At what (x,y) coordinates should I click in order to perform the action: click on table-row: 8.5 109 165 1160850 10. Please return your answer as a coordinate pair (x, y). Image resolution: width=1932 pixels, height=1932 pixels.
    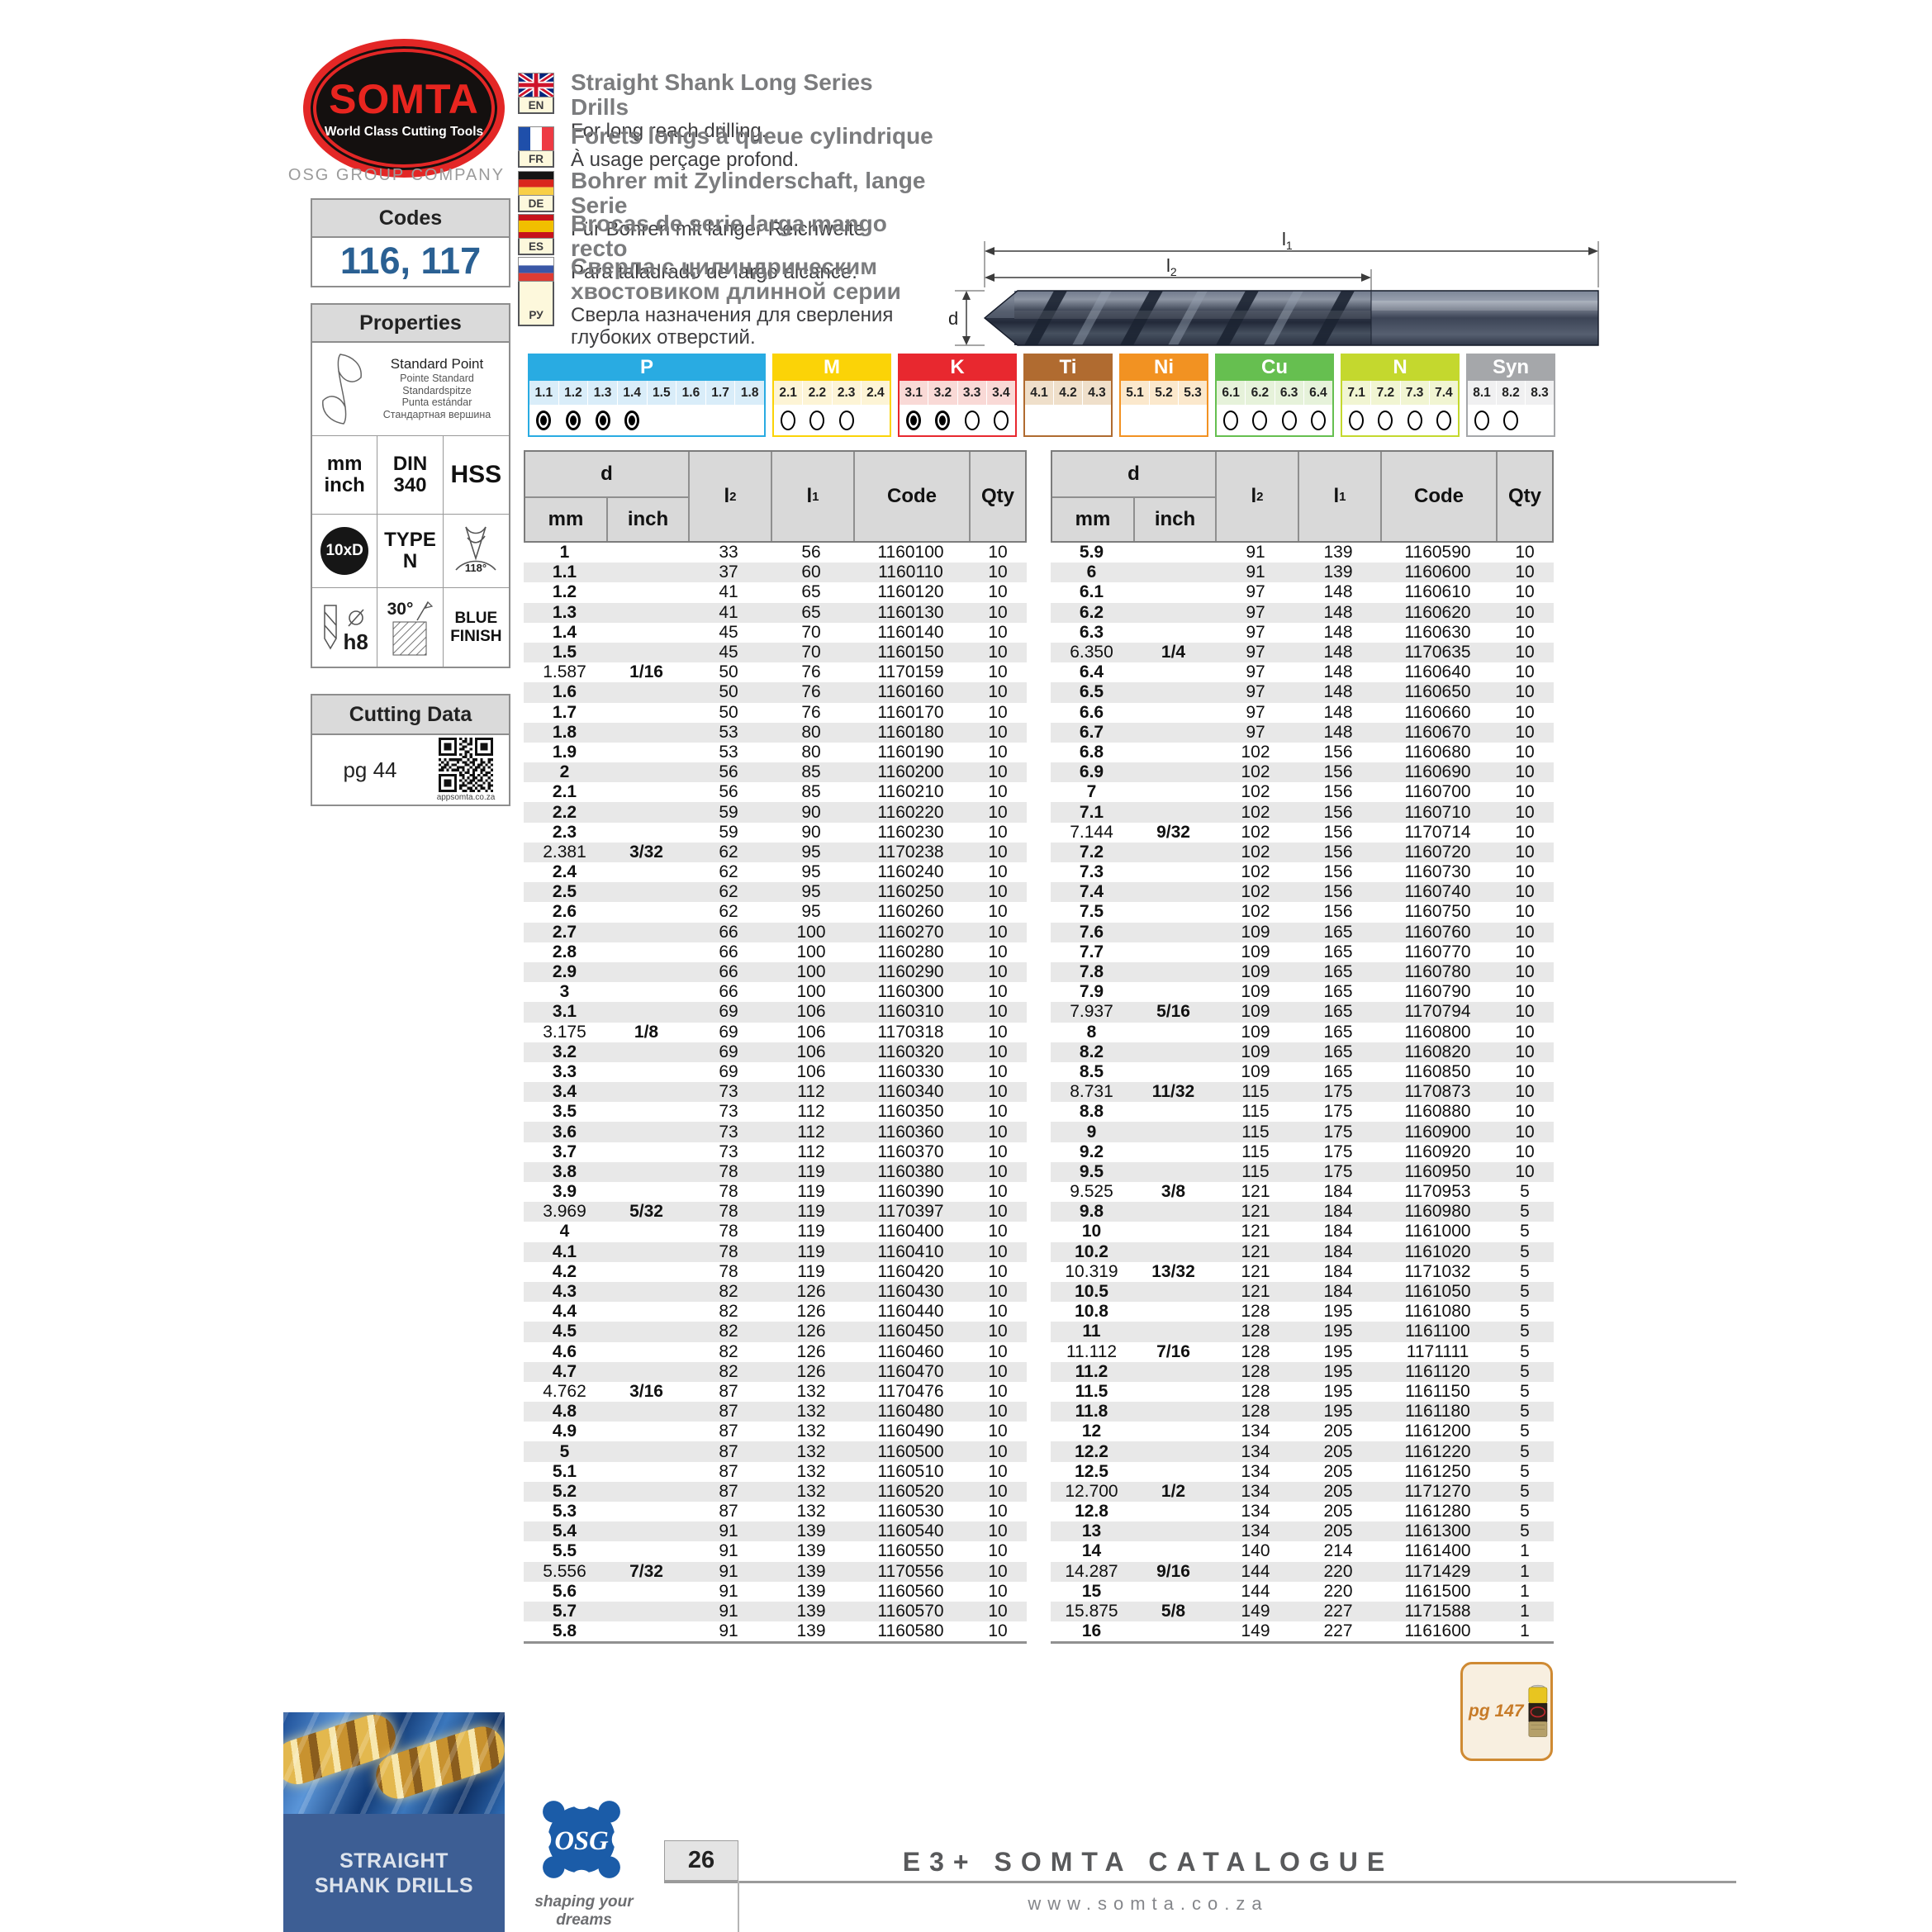
    Looking at the image, I should click on (1303, 1072).